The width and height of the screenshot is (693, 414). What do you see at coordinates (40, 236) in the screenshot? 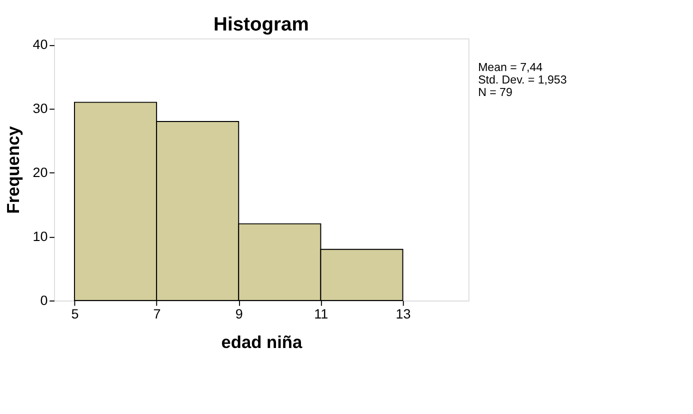
I see `y-tick-label: 10` at bounding box center [40, 236].